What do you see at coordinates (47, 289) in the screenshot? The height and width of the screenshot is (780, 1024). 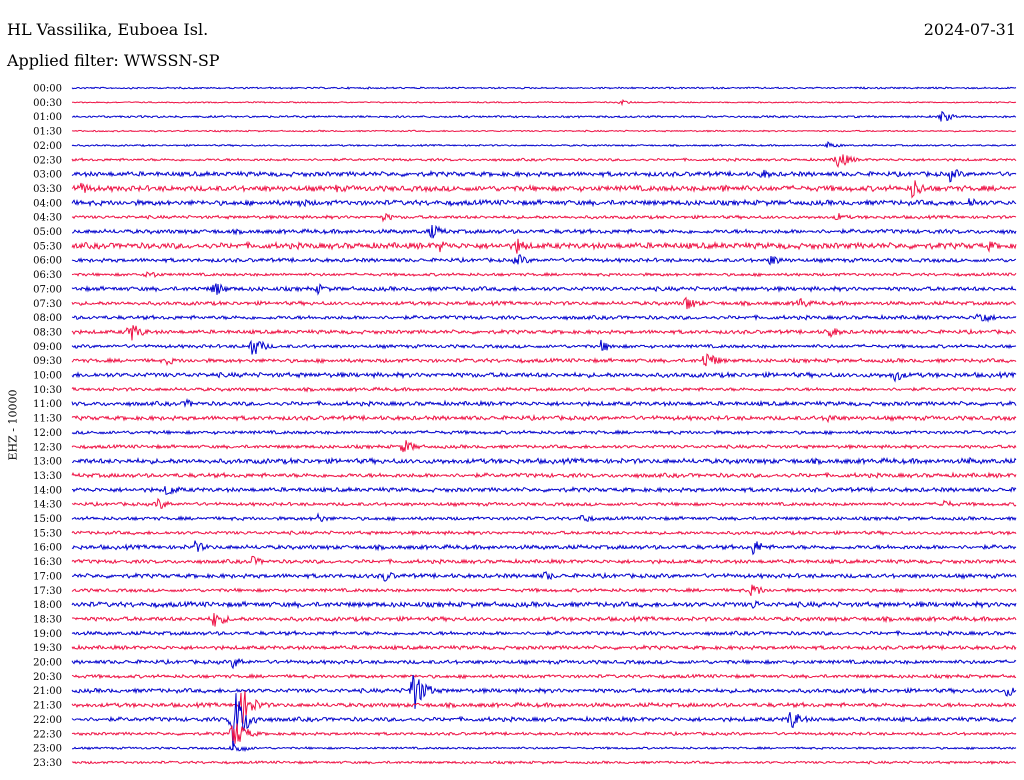 I see `time-tick-label: 07:00` at bounding box center [47, 289].